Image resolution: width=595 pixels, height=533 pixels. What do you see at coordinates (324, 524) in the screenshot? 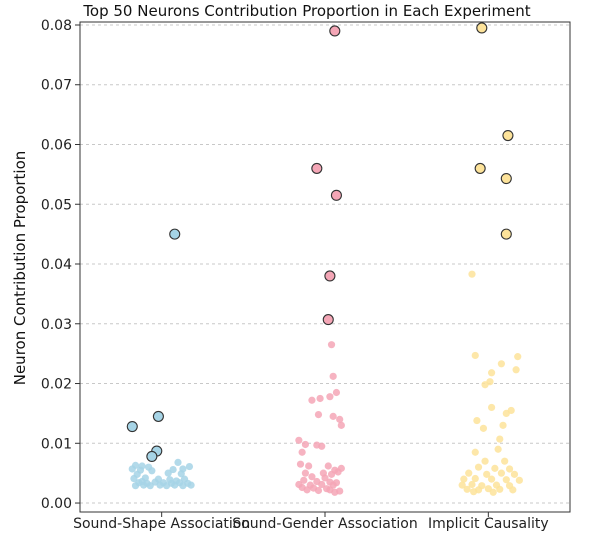
I see `x-tick-label: Sound-Gender Association` at bounding box center [324, 524].